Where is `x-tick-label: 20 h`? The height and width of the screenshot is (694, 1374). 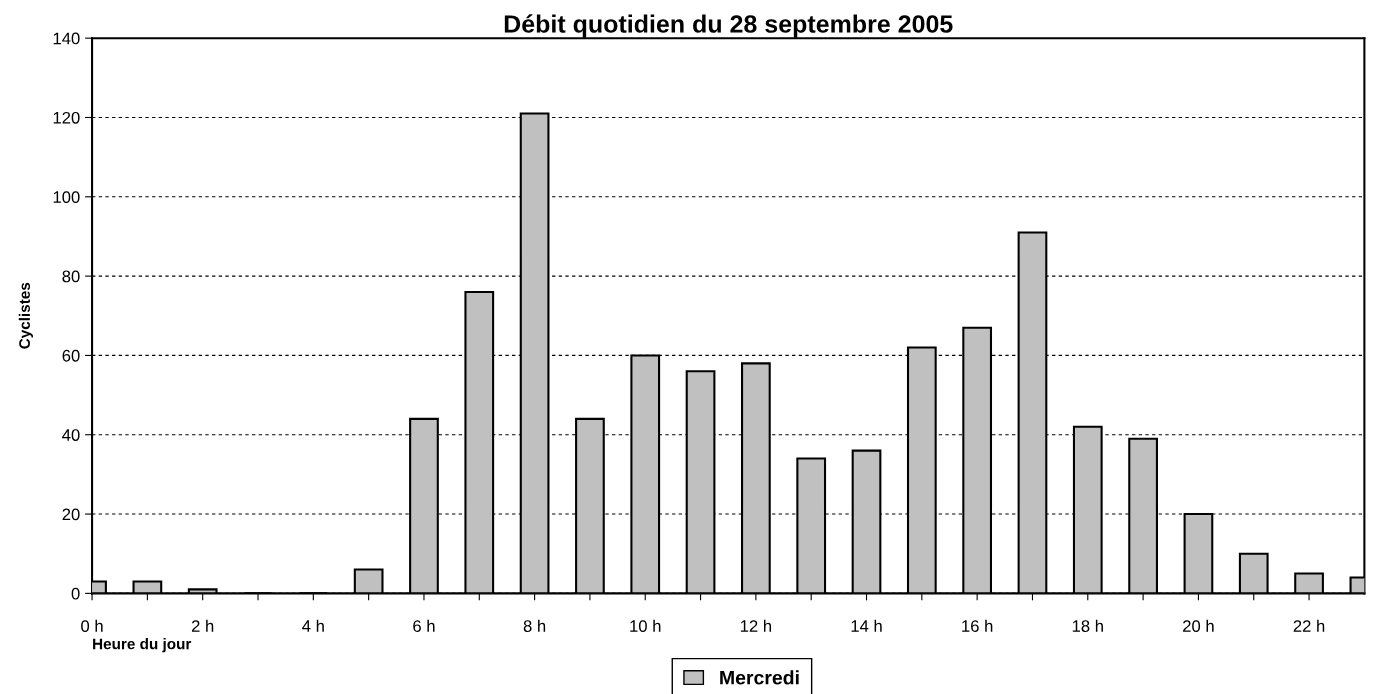
x-tick-label: 20 h is located at coordinates (1198, 625).